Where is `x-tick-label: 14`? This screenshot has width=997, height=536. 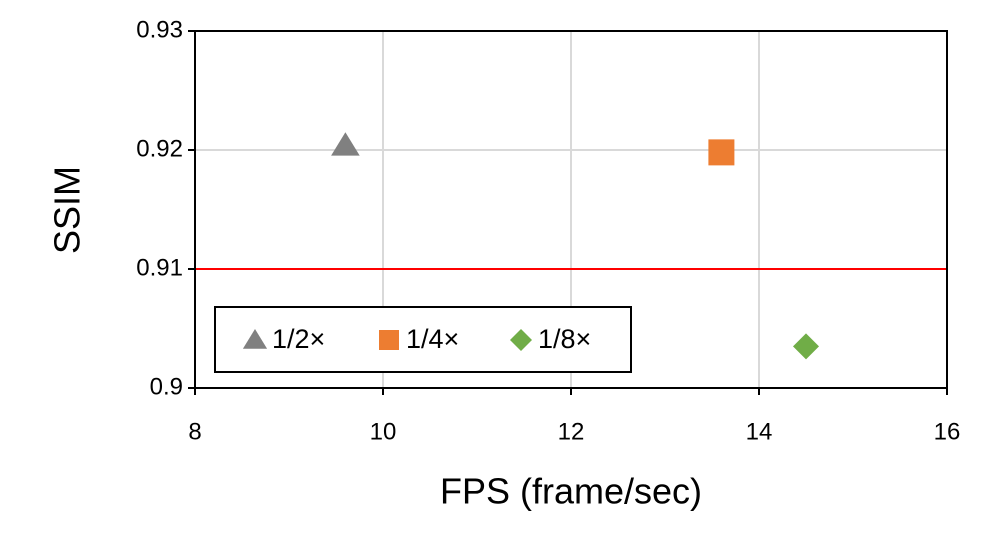 x-tick-label: 14 is located at coordinates (759, 431).